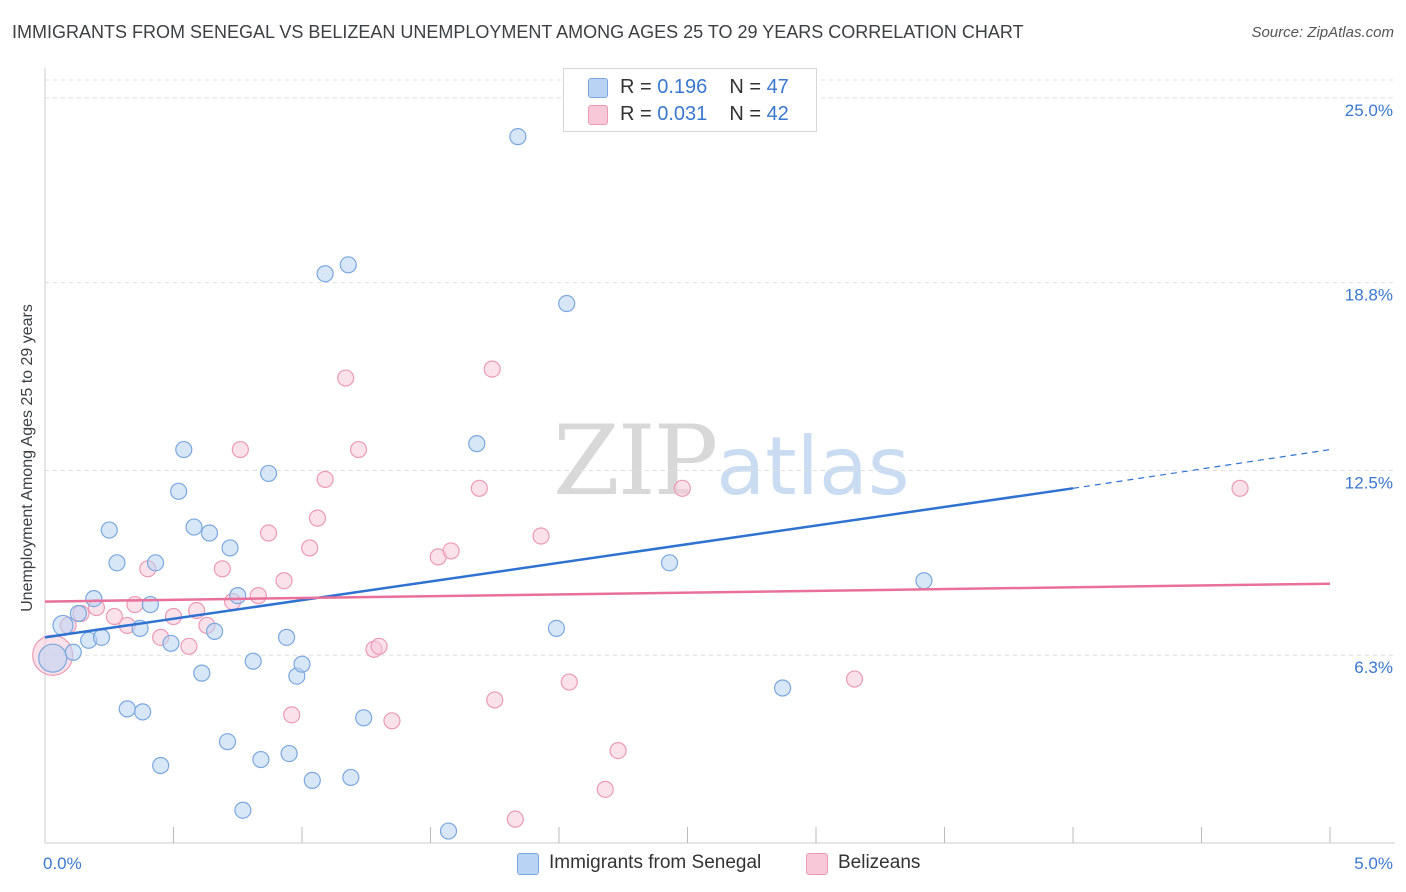 This screenshot has height=892, width=1406. What do you see at coordinates (777, 87) in the screenshot?
I see `legend-n-value: 47` at bounding box center [777, 87].